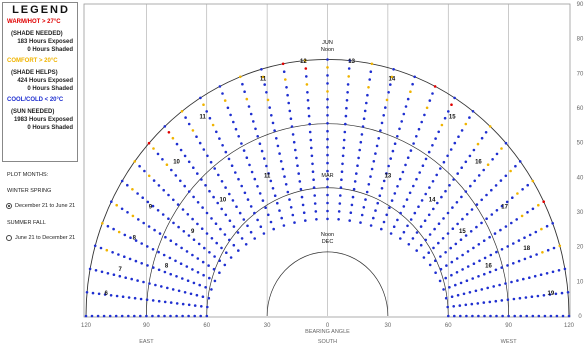 The image size is (587, 347). What do you see at coordinates (121, 270) in the screenshot?
I see `hour-label: 7` at bounding box center [121, 270].